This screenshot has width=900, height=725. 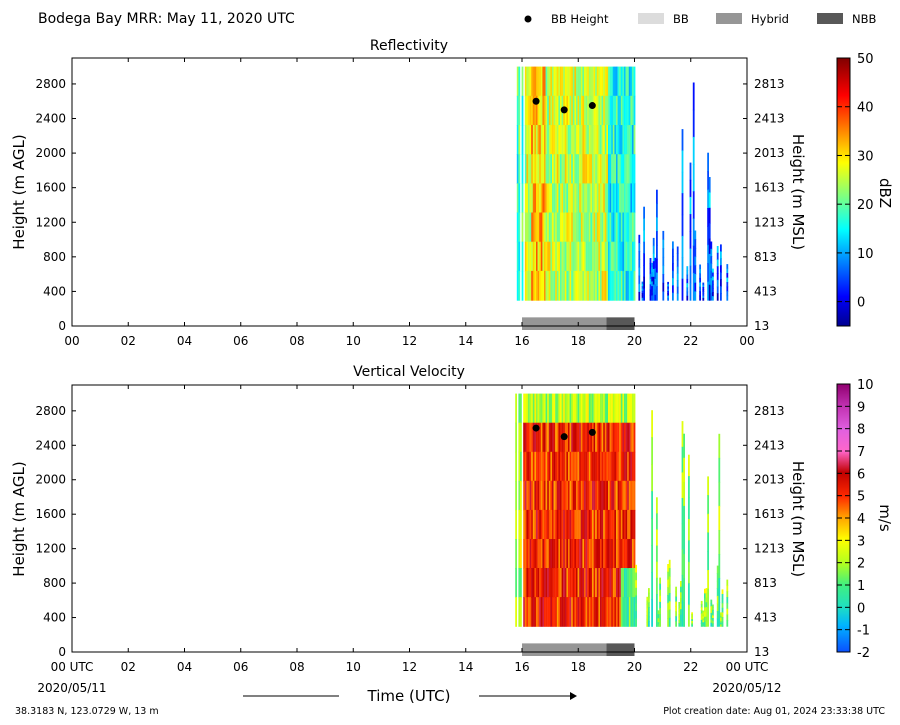 I want to click on velocity-ylabel-right: Height (m MSL), so click(x=798, y=519).